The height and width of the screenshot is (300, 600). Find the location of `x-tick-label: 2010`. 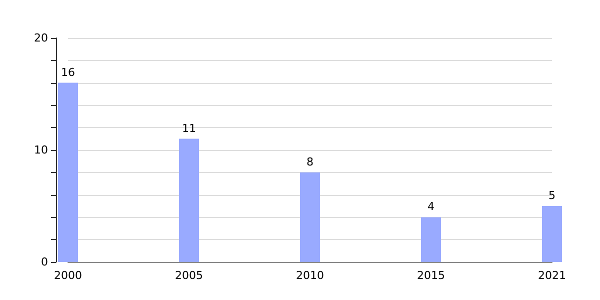

x-tick-label: 2010 is located at coordinates (310, 275).